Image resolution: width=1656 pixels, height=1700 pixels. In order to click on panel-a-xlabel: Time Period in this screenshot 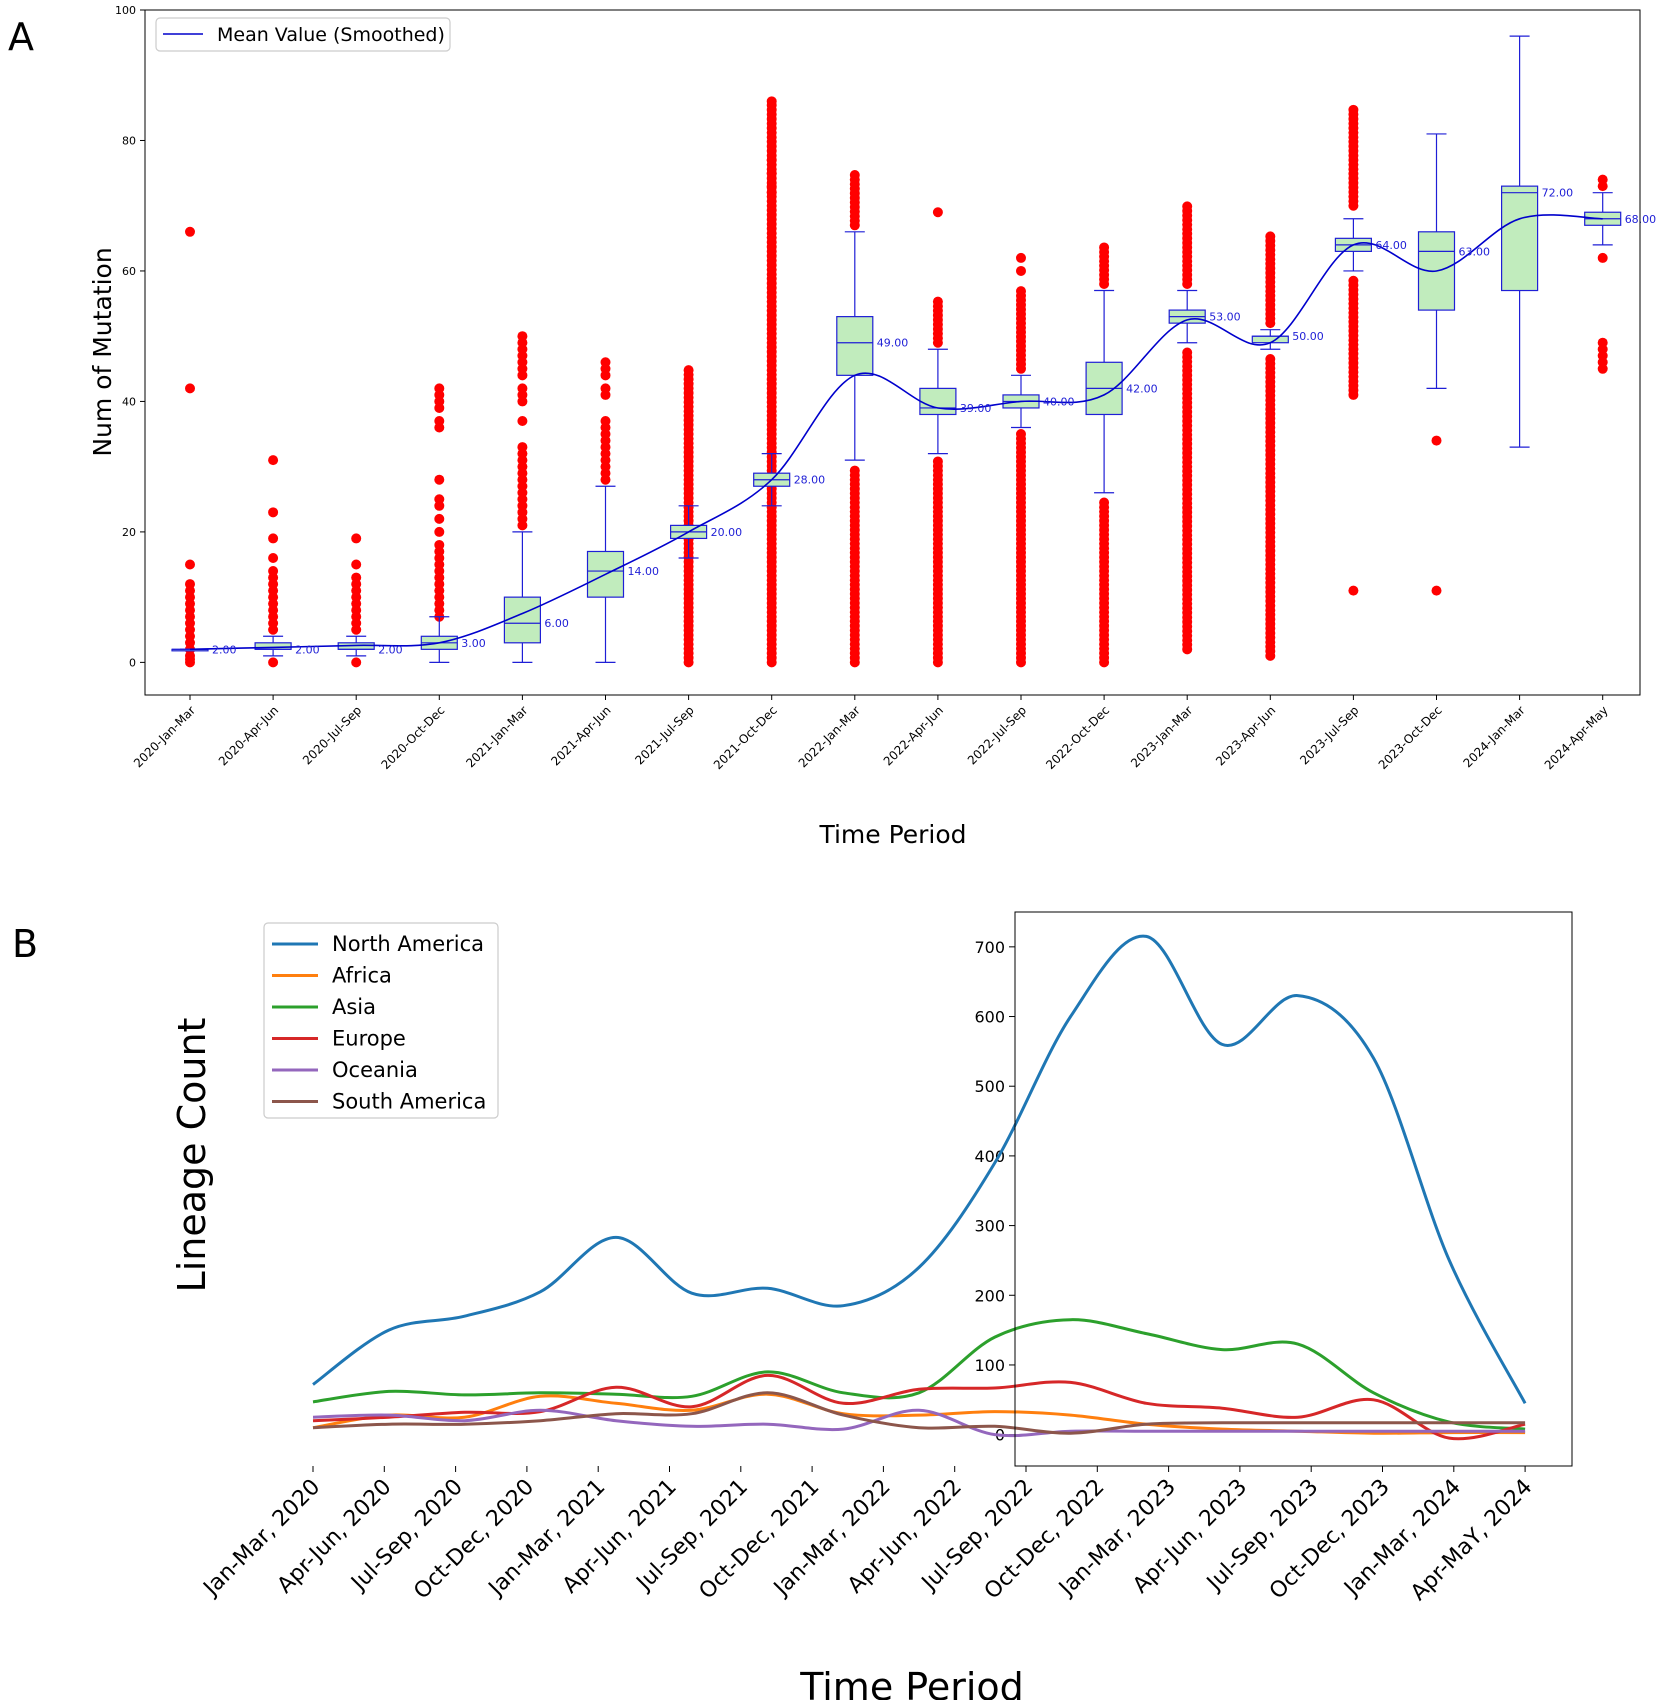, I will do `click(892, 834)`.